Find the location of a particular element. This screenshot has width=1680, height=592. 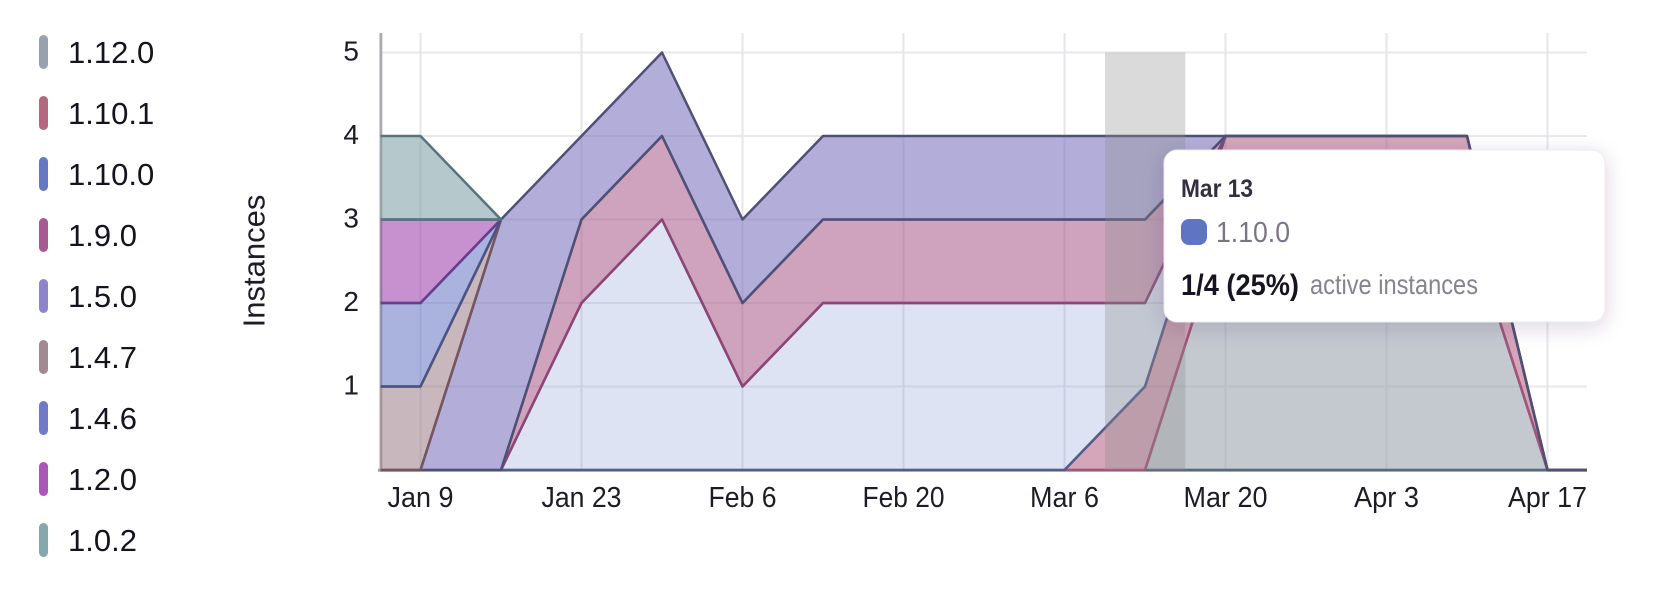

svg-text: 1.0.2 is located at coordinates (102, 540).